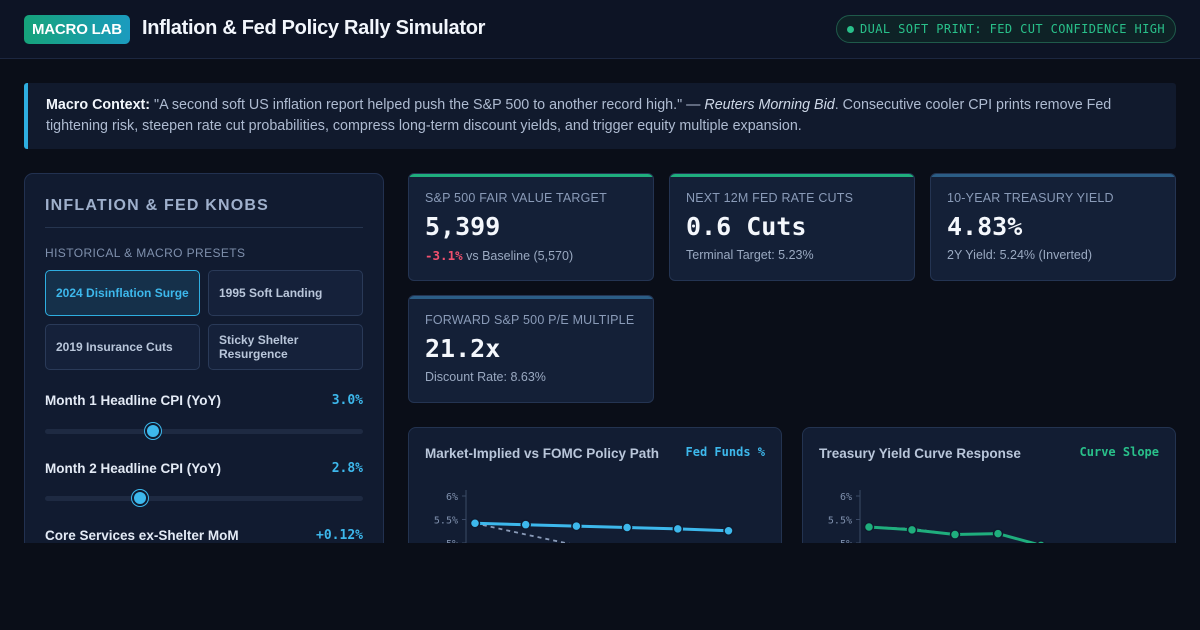 This screenshot has height=630, width=1200. Describe the element at coordinates (530, 320) in the screenshot. I see `kpi-label: FORWARD S&P 500 P/E MULTIPLE` at that location.